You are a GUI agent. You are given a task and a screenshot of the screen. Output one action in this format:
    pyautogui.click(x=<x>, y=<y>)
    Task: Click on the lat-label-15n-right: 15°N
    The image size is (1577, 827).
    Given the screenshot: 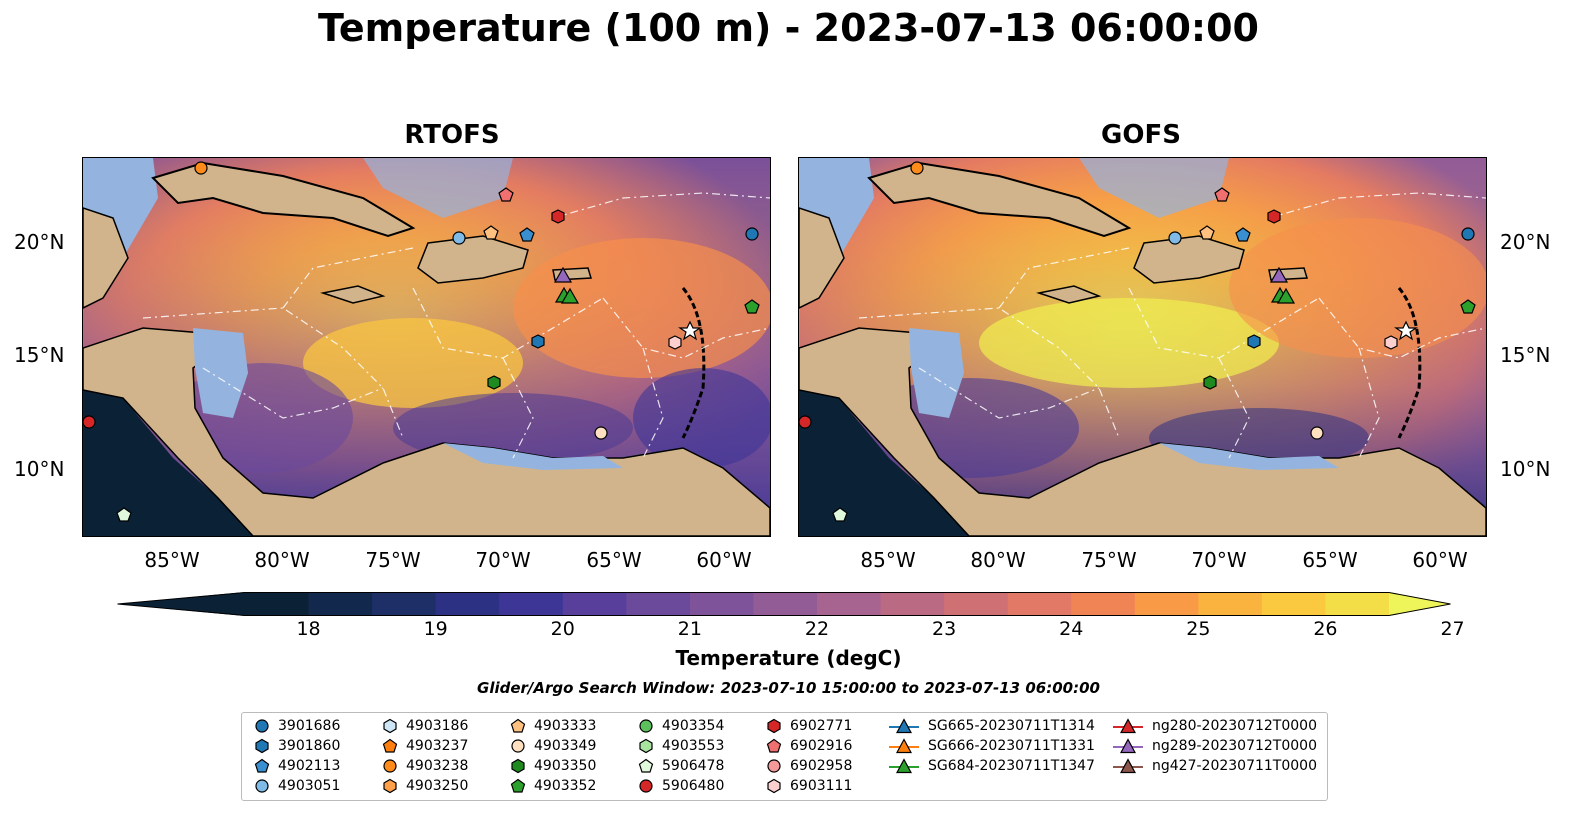 What is the action you would take?
    pyautogui.click(x=1525, y=355)
    